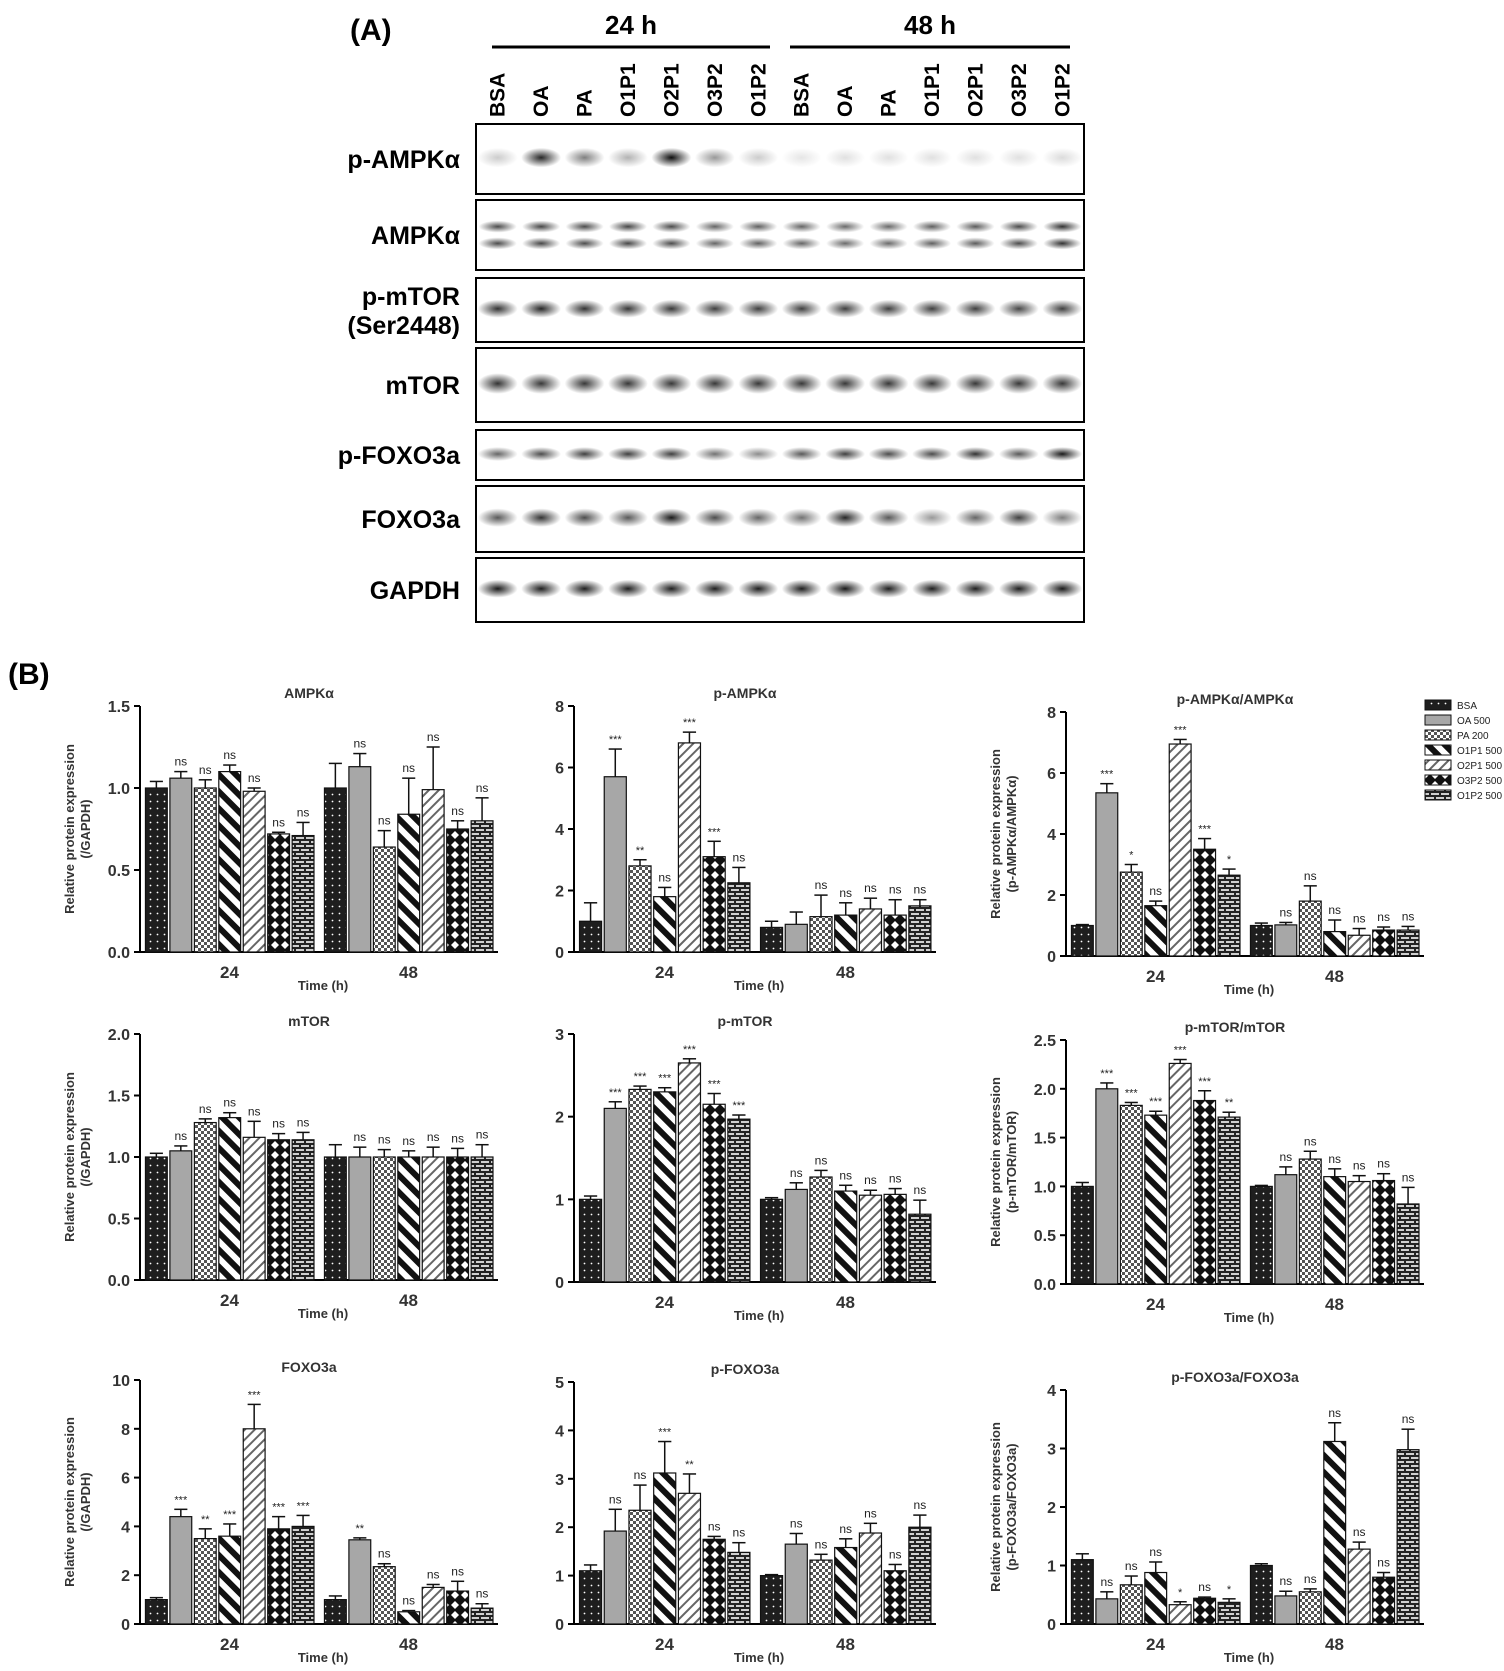  I want to click on legend-swatch, so click(1438, 750).